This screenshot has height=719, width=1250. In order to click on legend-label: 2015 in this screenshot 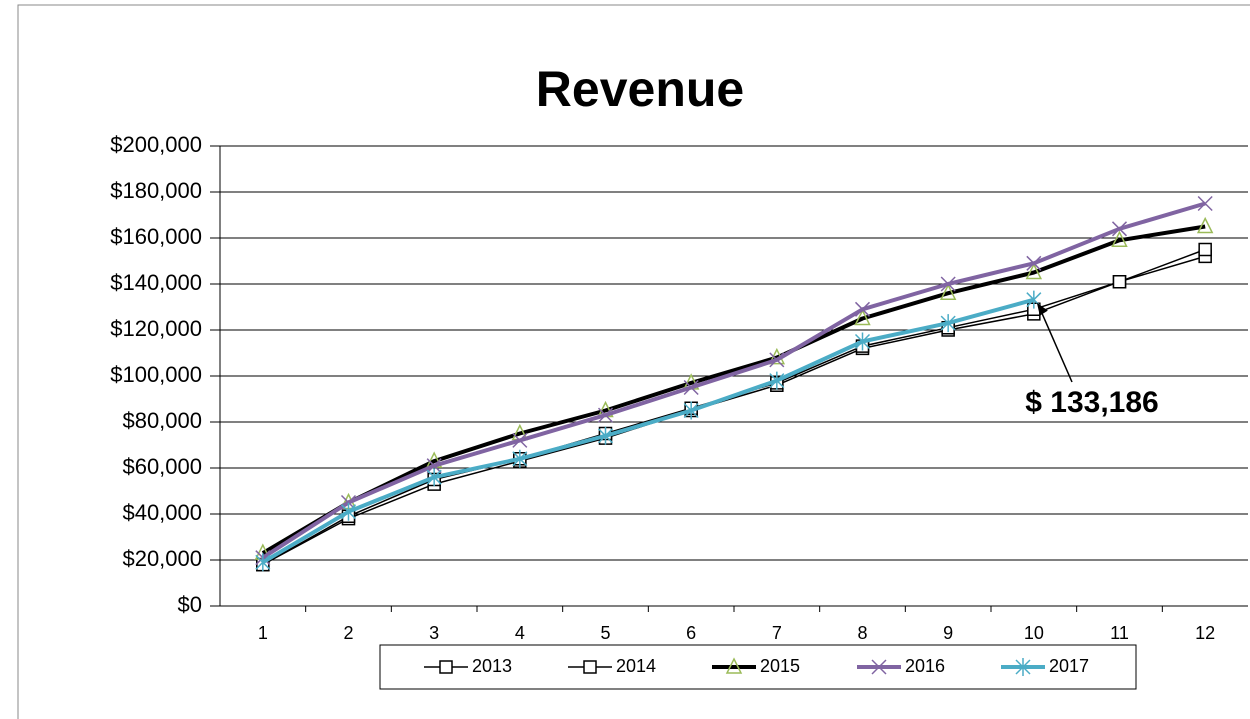, I will do `click(780, 666)`.